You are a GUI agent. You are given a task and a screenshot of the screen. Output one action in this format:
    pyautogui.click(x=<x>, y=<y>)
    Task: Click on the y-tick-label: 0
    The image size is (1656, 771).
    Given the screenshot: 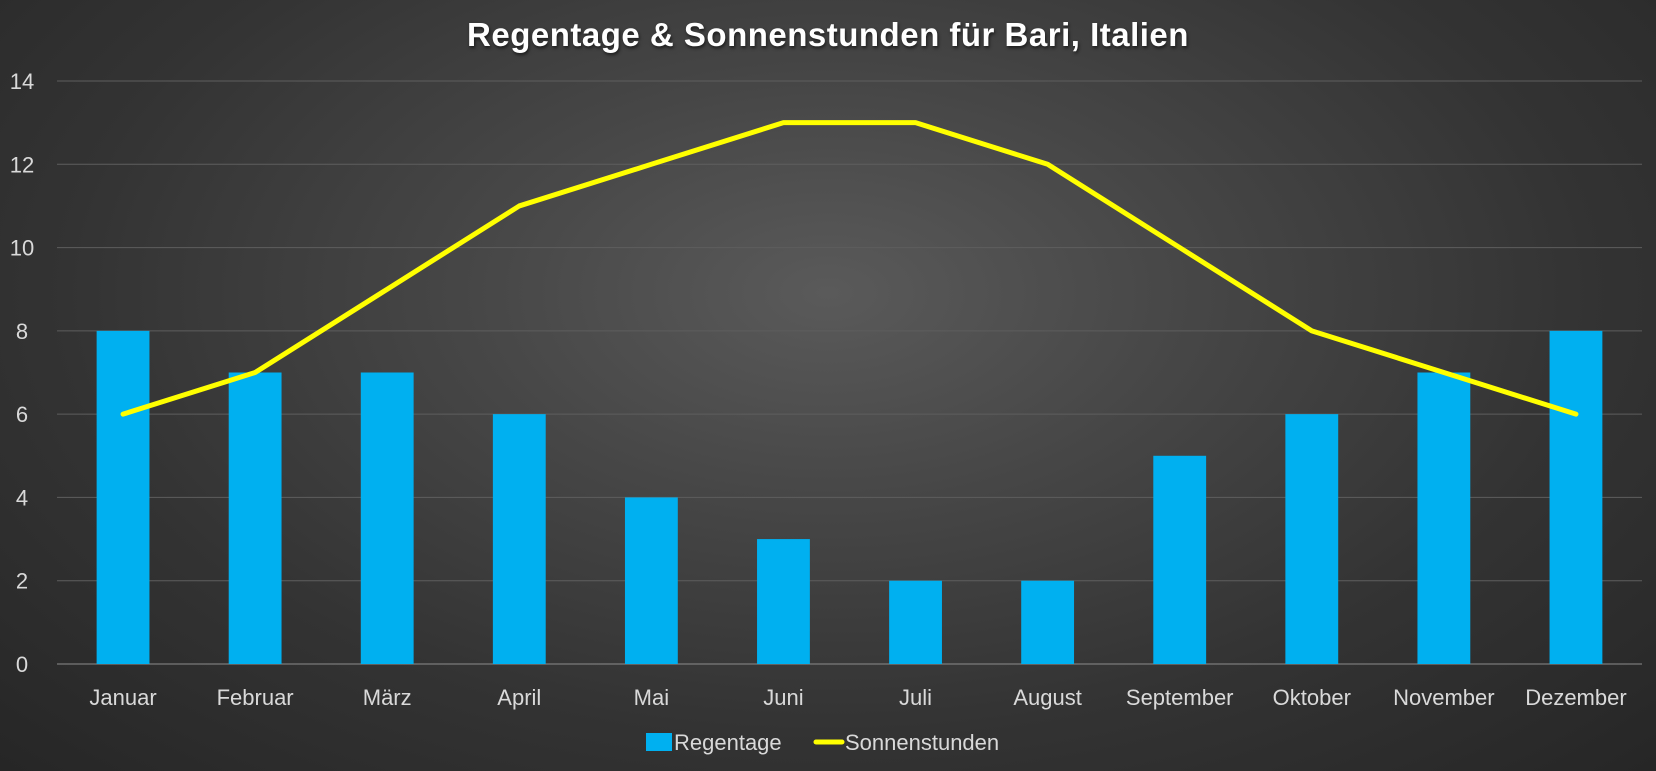 What is the action you would take?
    pyautogui.click(x=22, y=664)
    